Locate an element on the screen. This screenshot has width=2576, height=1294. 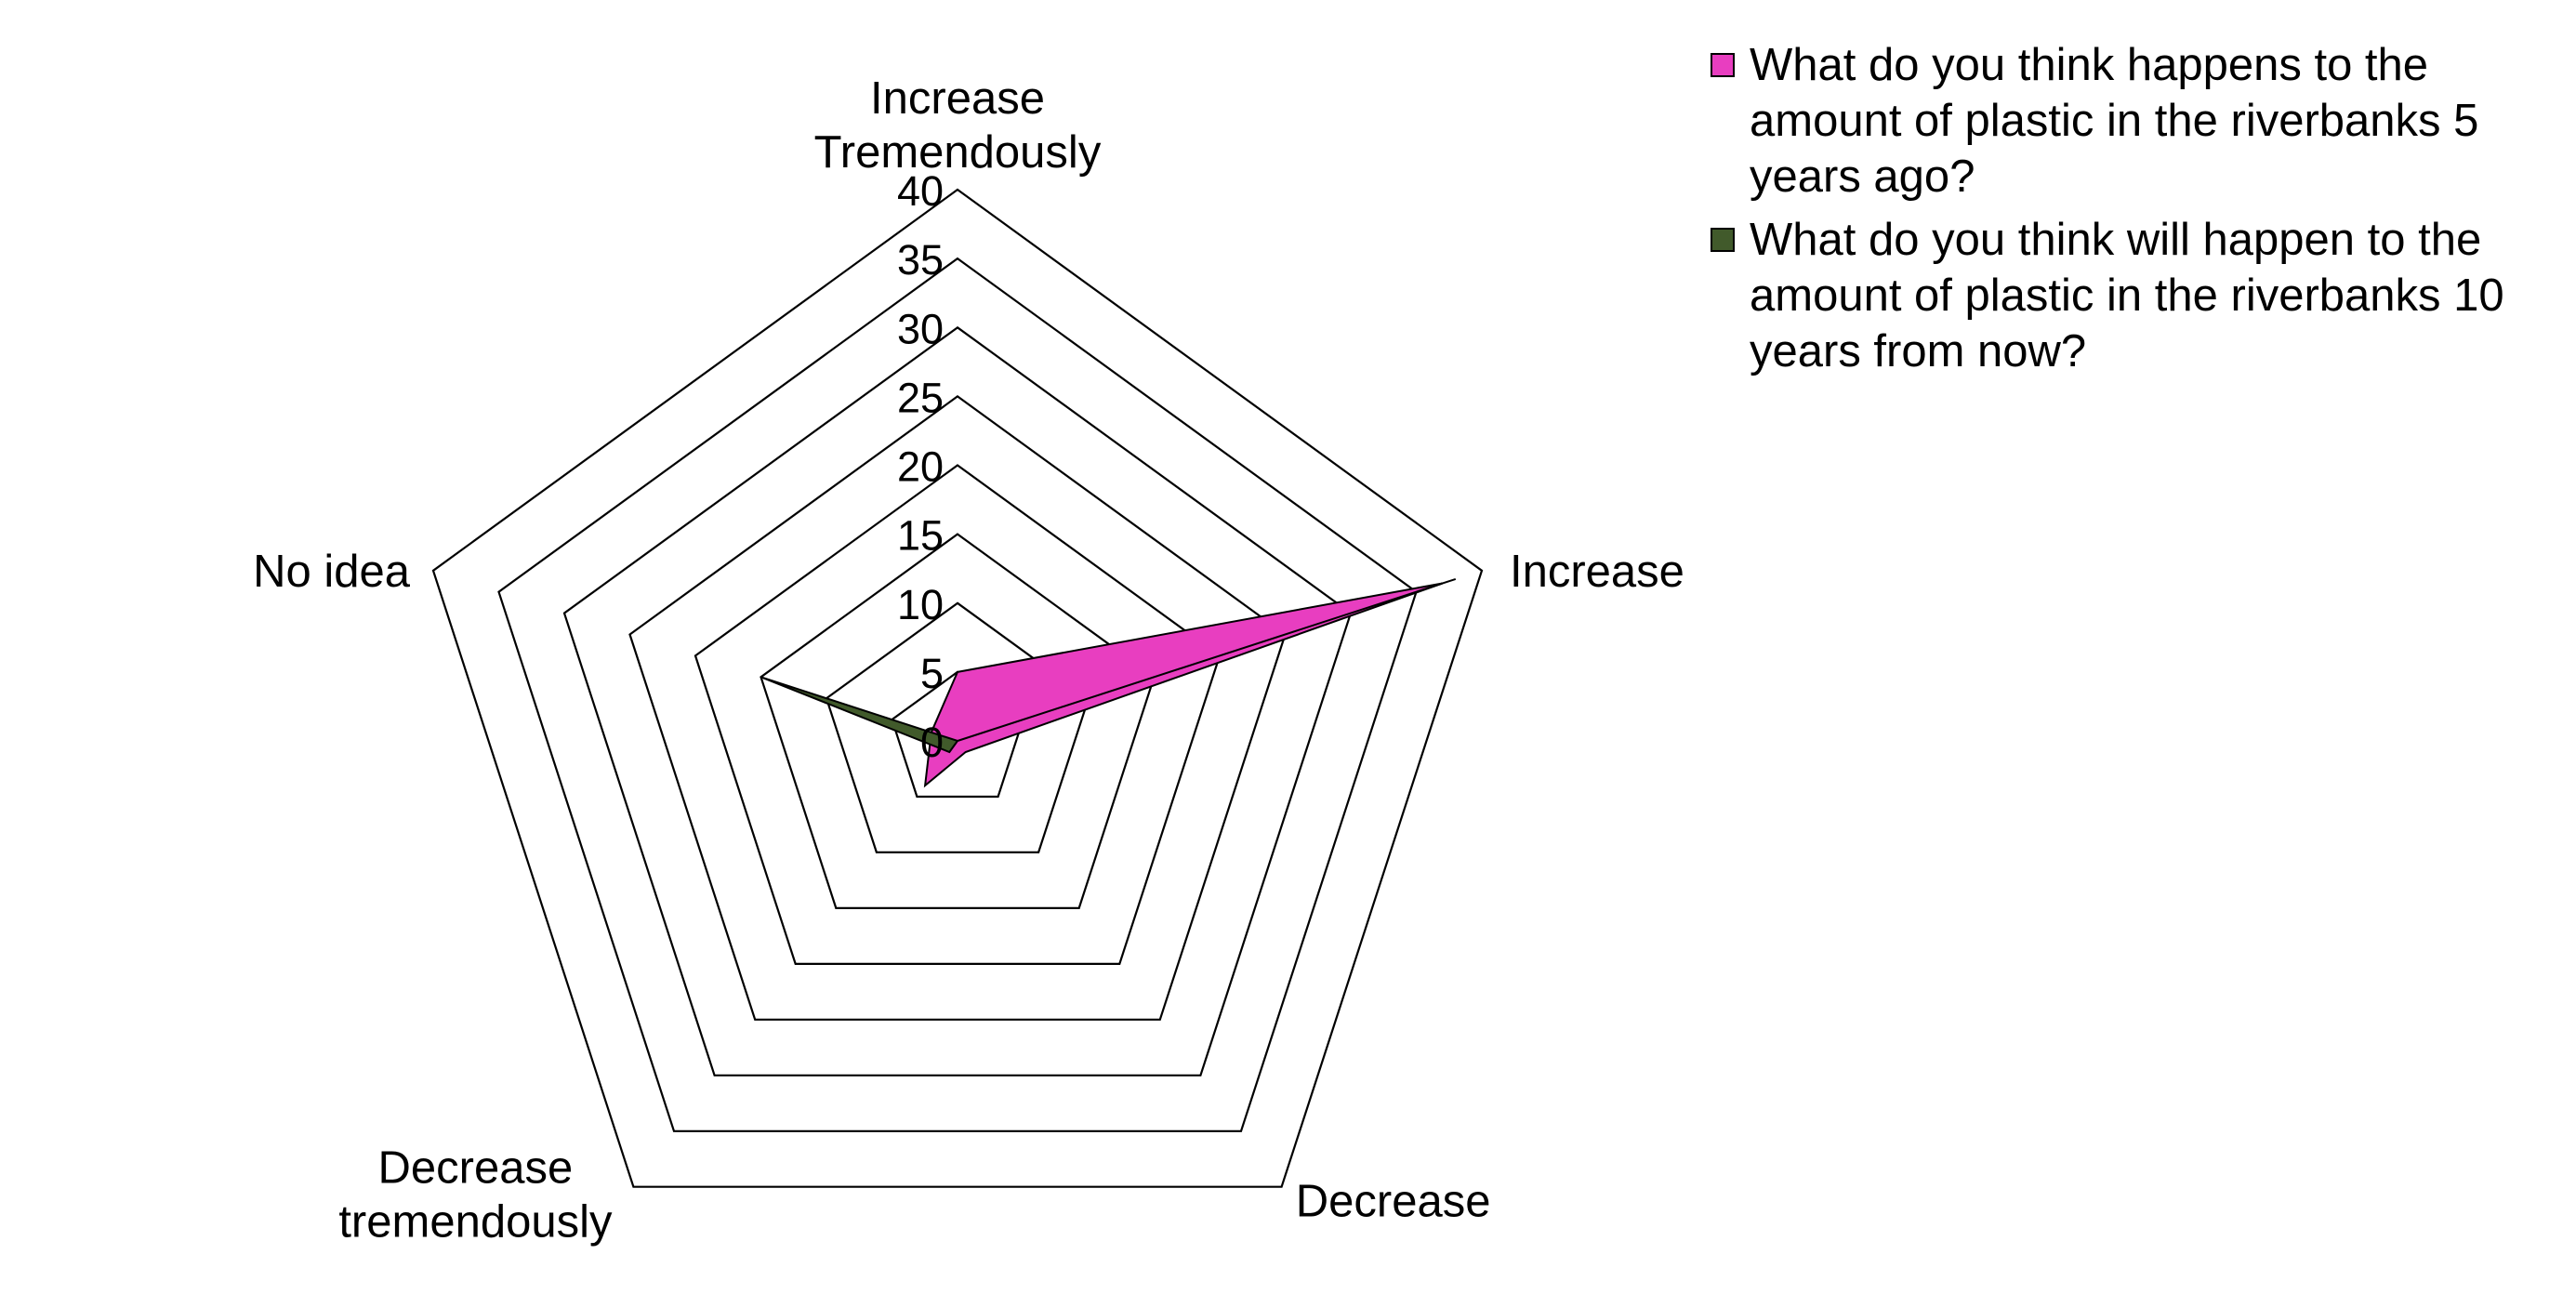
axis-label-1: Increase Tremendously is located at coordinates (958, 125).